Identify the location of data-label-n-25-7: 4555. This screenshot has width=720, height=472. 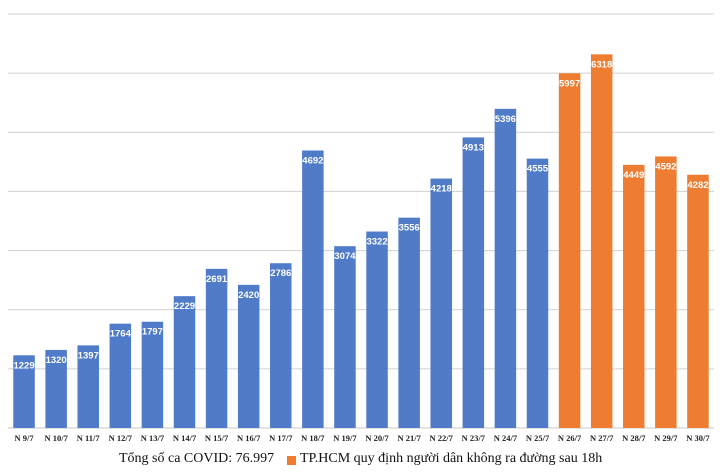
(538, 169).